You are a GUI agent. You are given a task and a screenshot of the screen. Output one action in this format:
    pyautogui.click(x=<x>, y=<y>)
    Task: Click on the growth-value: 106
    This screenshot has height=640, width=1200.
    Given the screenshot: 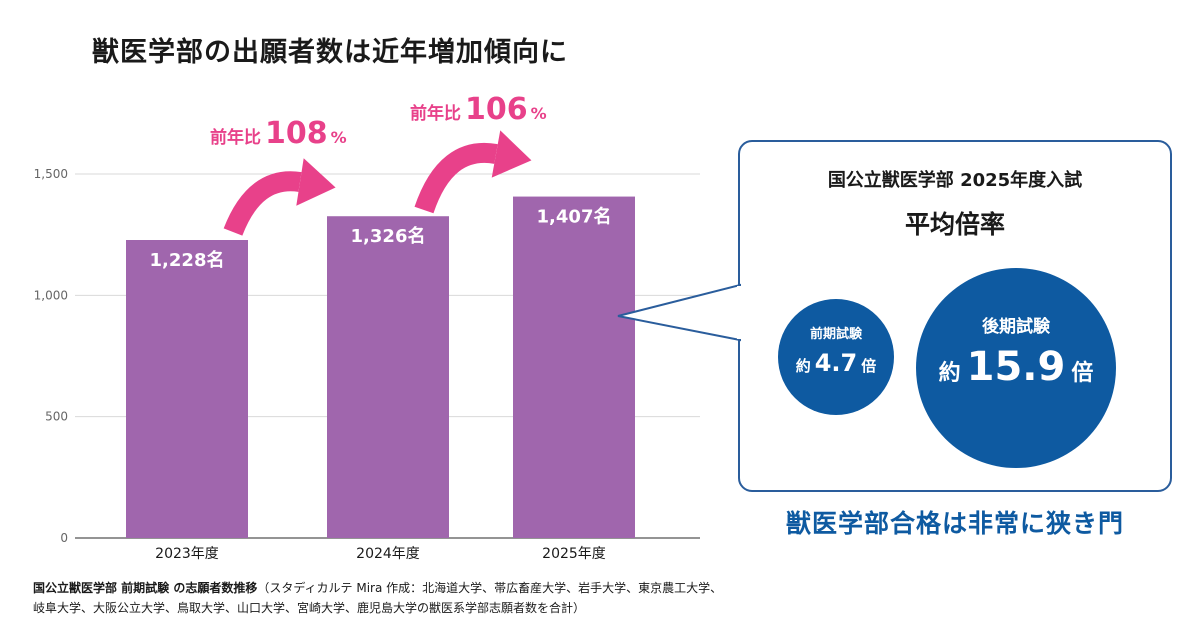 What is the action you would take?
    pyautogui.click(x=496, y=109)
    